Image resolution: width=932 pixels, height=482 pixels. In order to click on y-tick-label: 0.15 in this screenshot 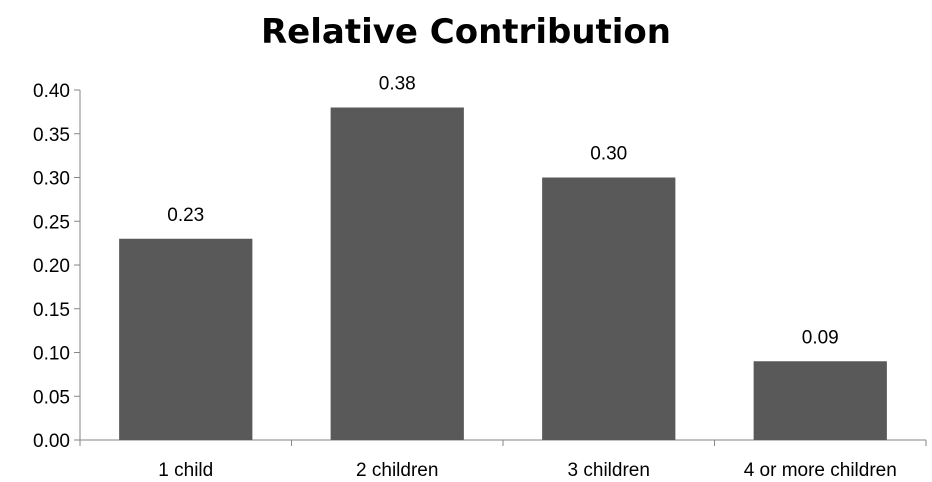, I will do `click(51, 310)`.